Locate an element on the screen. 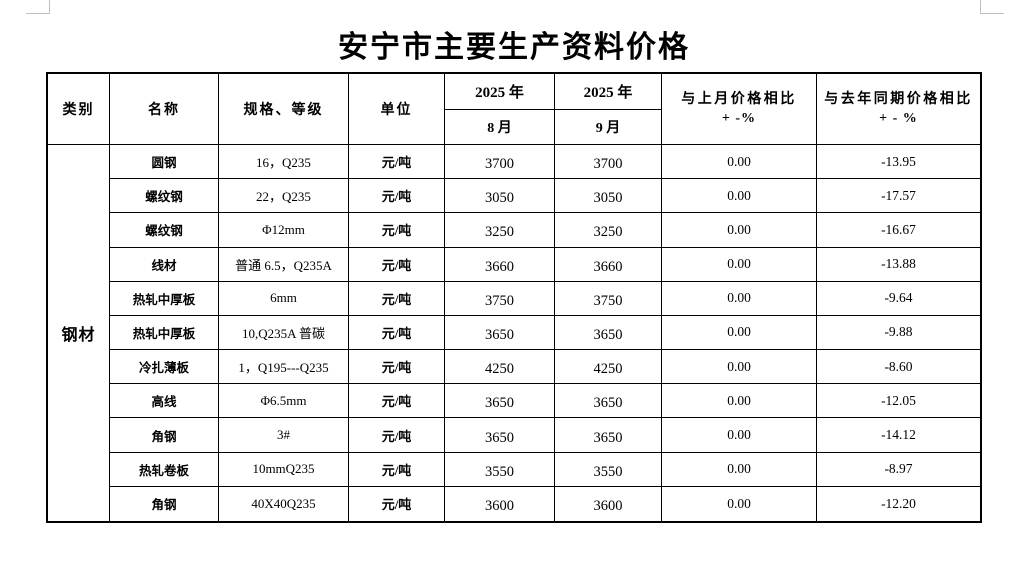 The height and width of the screenshot is (565, 1028). cell-price-september: 3250 is located at coordinates (608, 230).